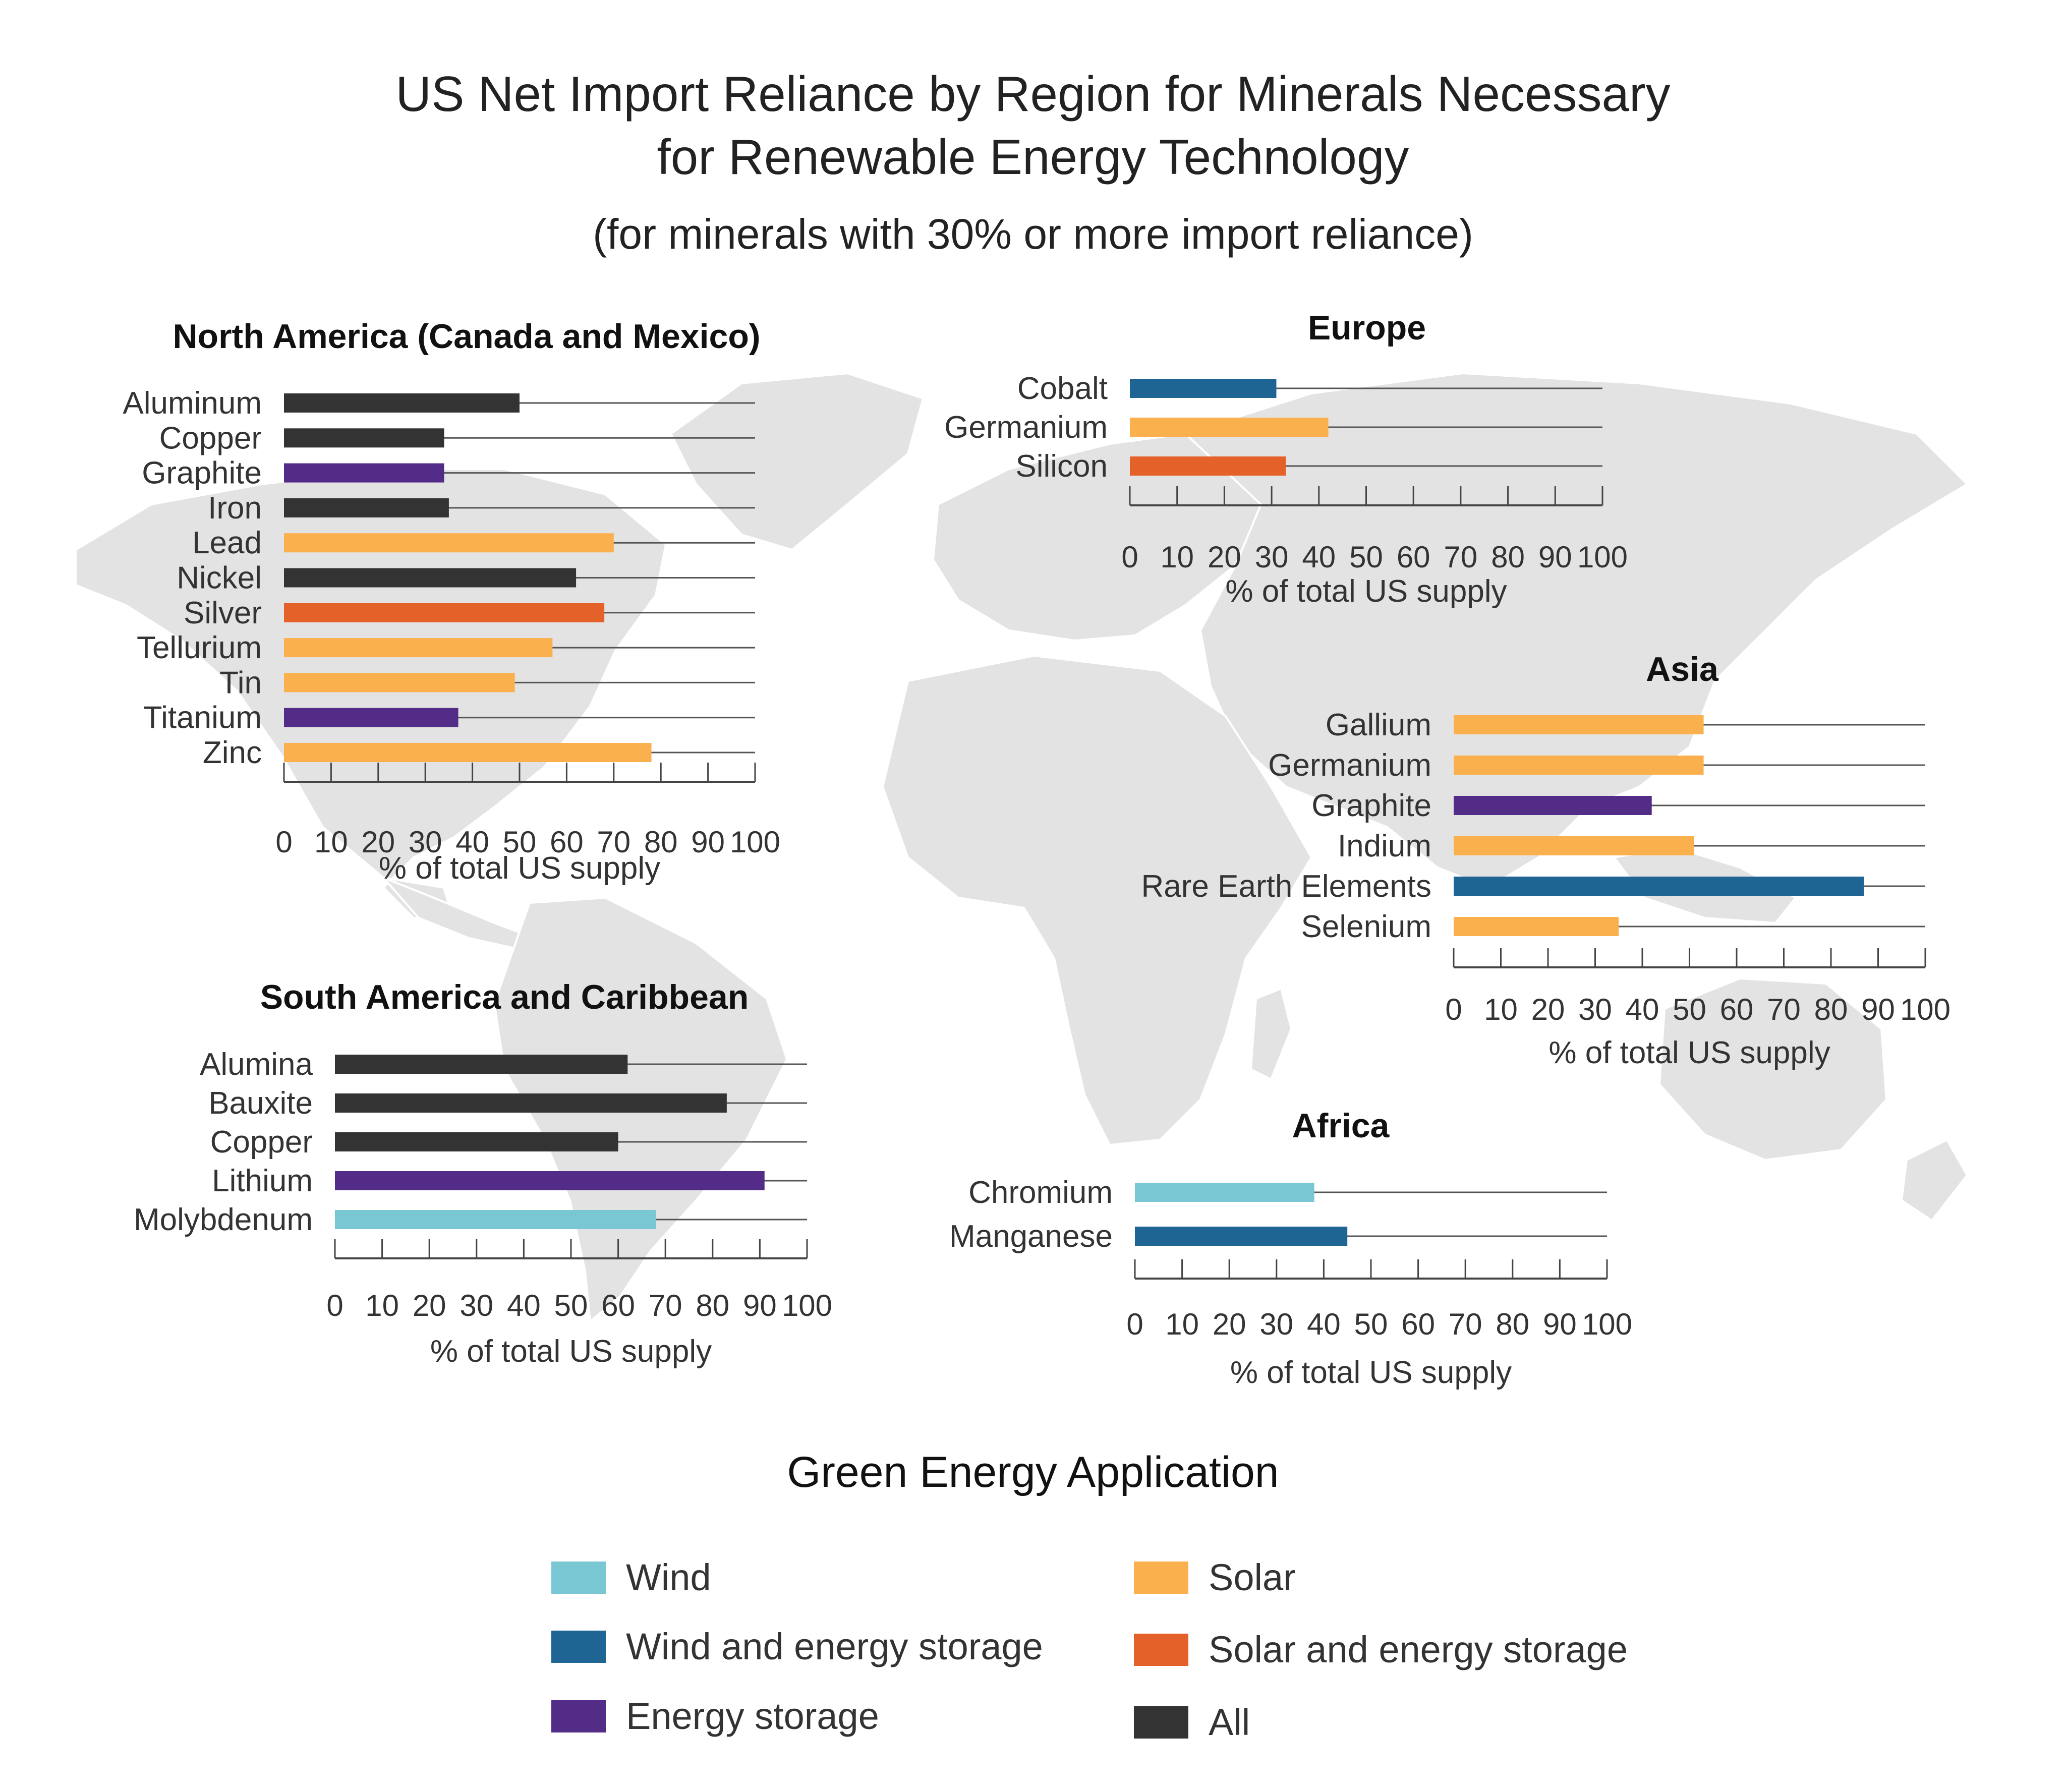 This screenshot has height=1792, width=2066. I want to click on bar-cobalt, so click(1203, 388).